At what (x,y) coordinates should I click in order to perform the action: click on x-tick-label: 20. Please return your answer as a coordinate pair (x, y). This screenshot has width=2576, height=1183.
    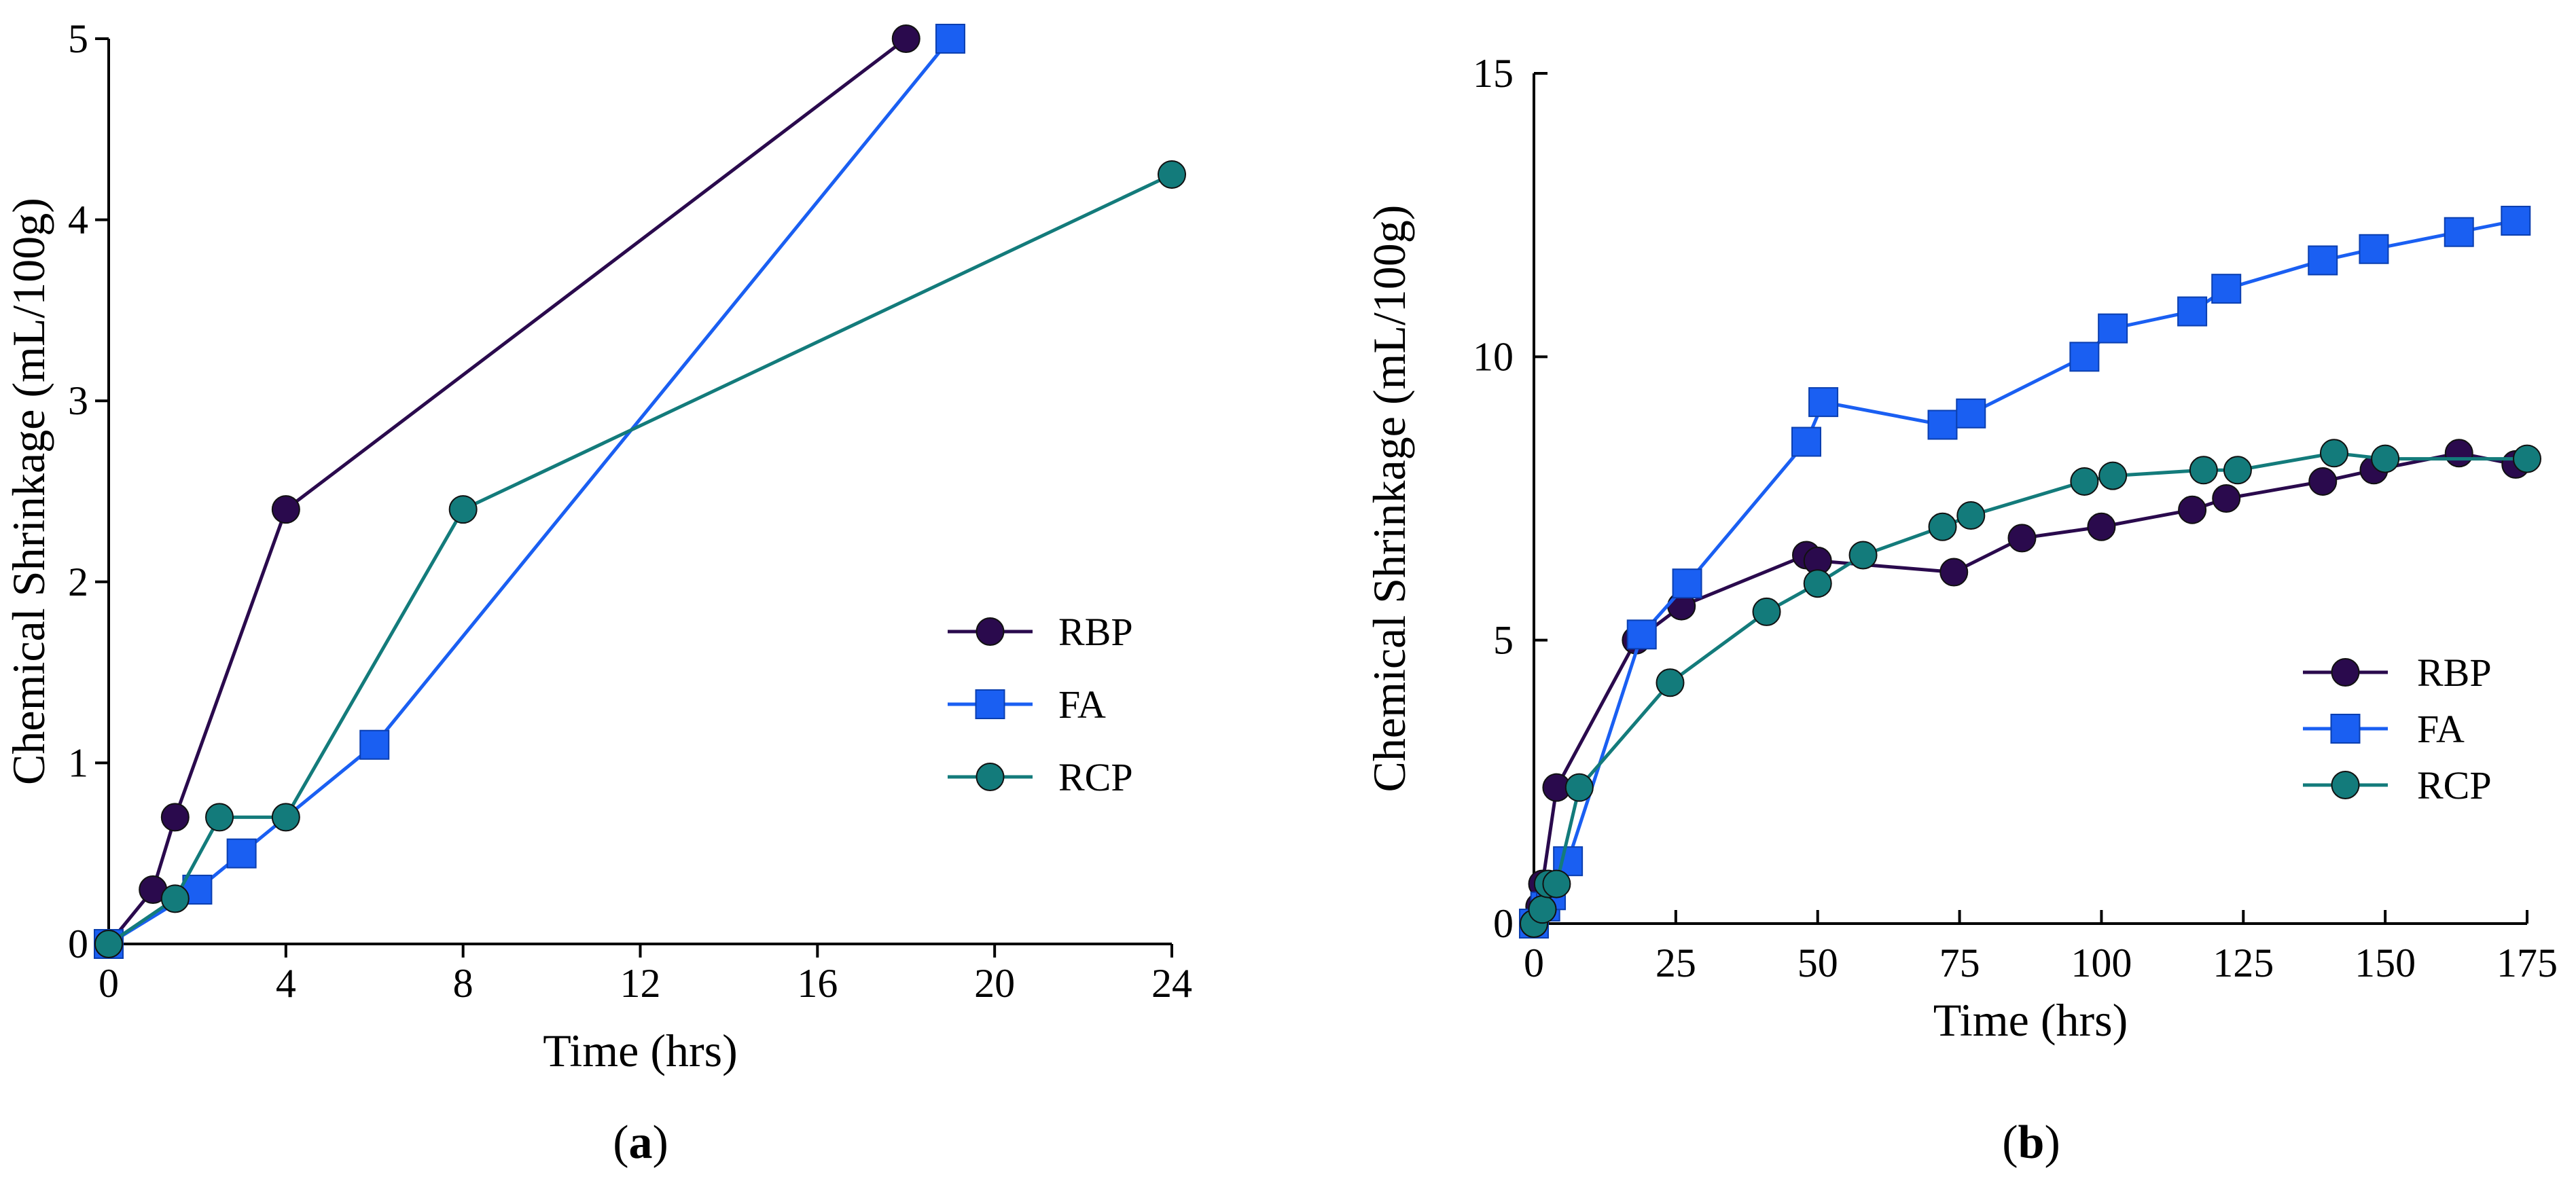
    Looking at the image, I should click on (994, 983).